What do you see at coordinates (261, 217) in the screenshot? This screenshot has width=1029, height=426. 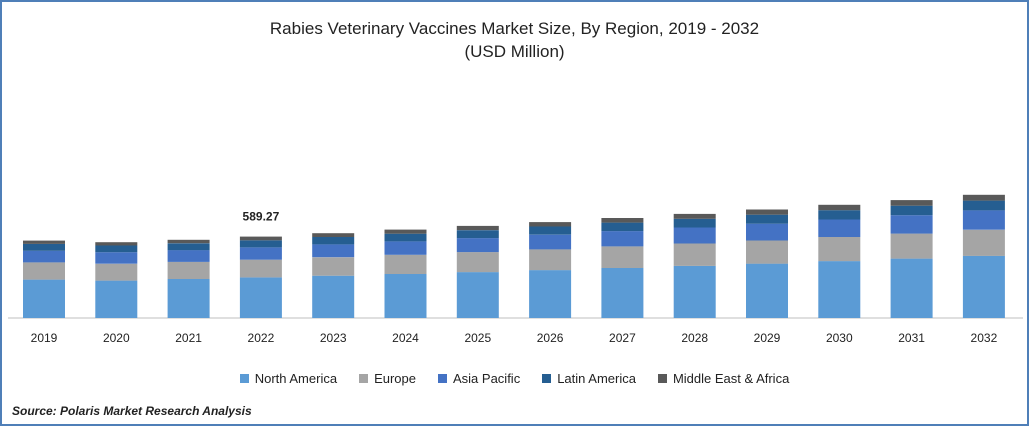 I see `data-label: 589.27` at bounding box center [261, 217].